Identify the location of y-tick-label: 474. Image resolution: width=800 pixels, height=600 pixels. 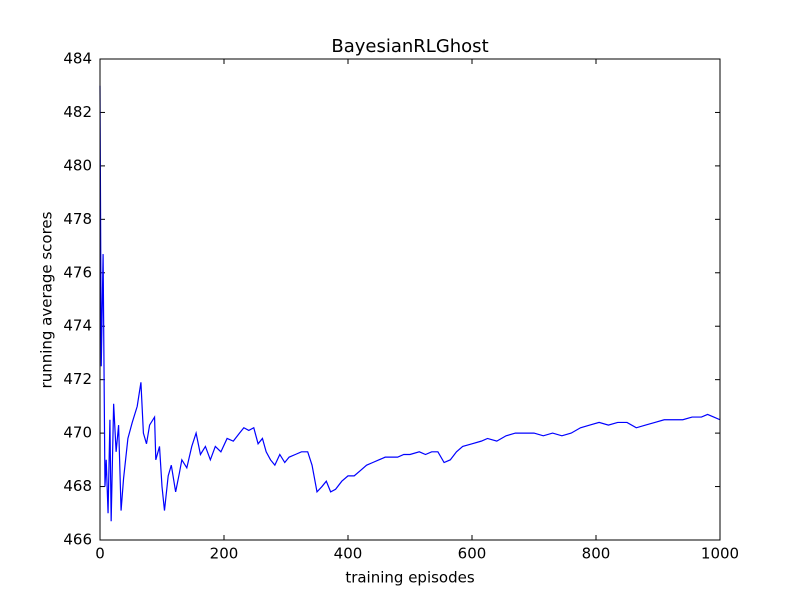
(77, 326).